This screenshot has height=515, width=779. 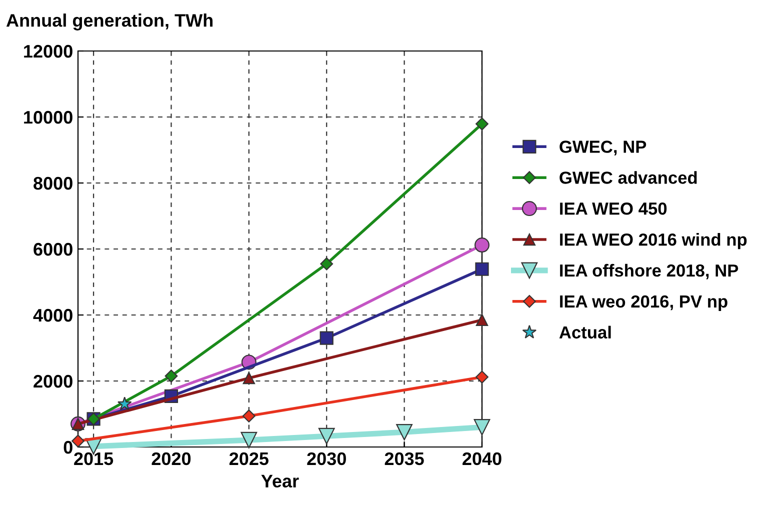 What do you see at coordinates (52, 315) in the screenshot?
I see `y-tick-label: 4000` at bounding box center [52, 315].